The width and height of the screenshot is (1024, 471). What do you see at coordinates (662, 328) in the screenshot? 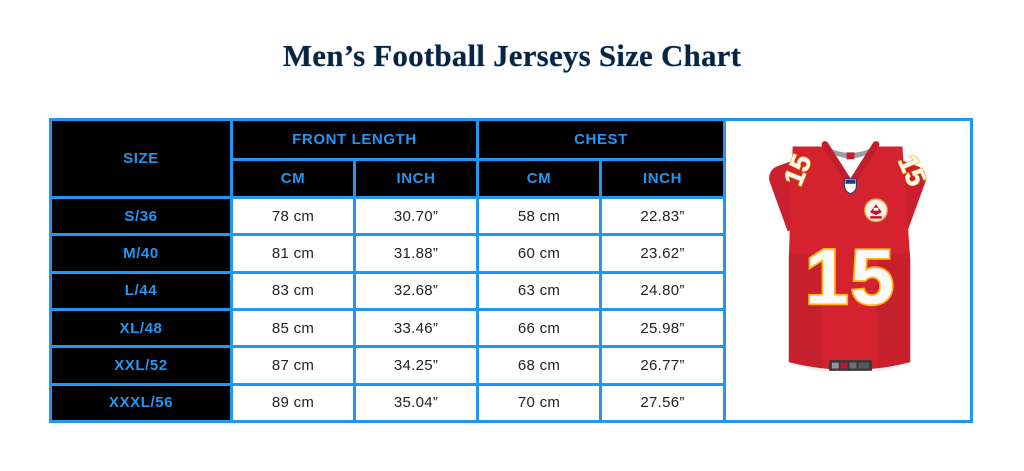
I see `chest-inch-cell: 25.98”` at bounding box center [662, 328].